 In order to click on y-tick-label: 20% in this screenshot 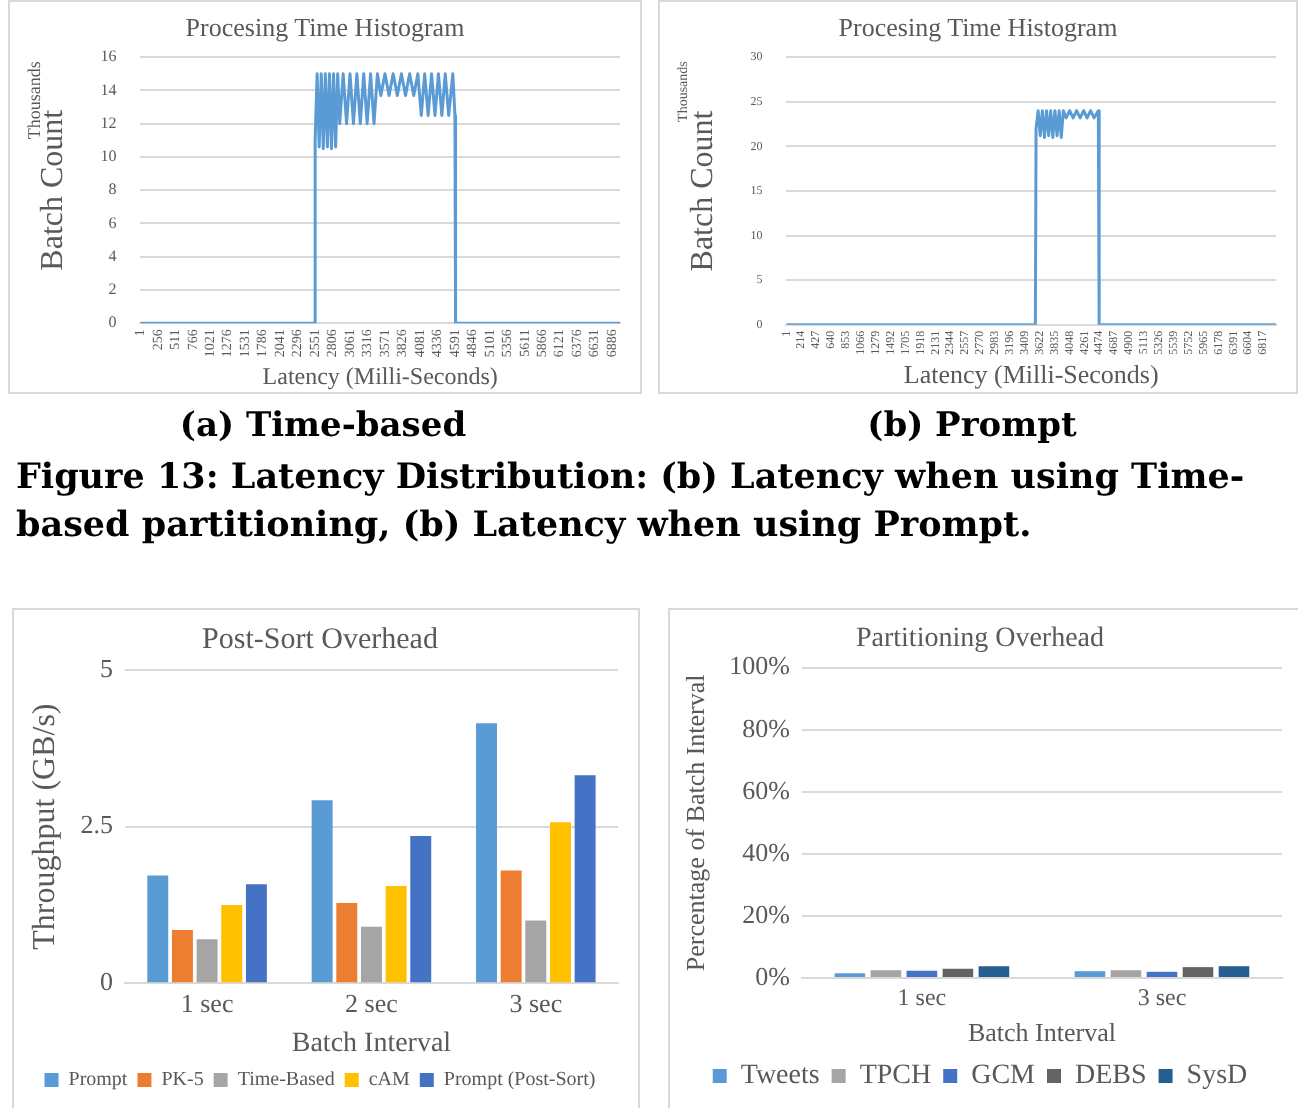, I will do `click(766, 913)`.